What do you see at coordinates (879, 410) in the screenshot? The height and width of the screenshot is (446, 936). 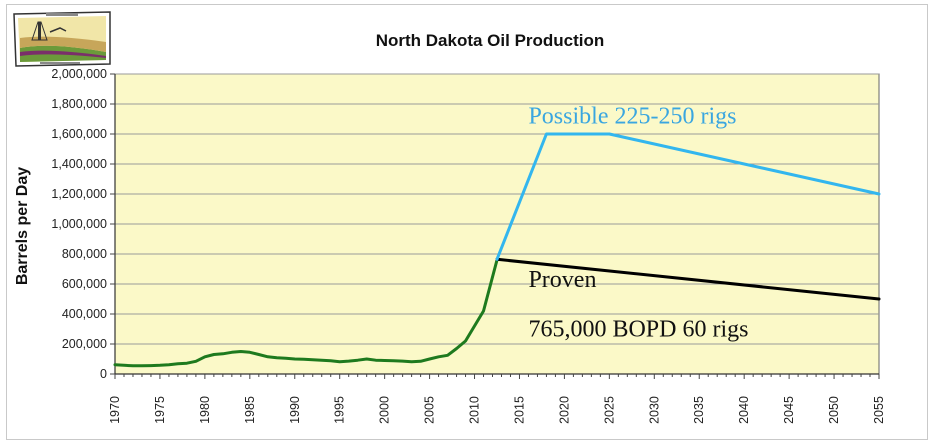 I see `x-tick-label: 2055` at bounding box center [879, 410].